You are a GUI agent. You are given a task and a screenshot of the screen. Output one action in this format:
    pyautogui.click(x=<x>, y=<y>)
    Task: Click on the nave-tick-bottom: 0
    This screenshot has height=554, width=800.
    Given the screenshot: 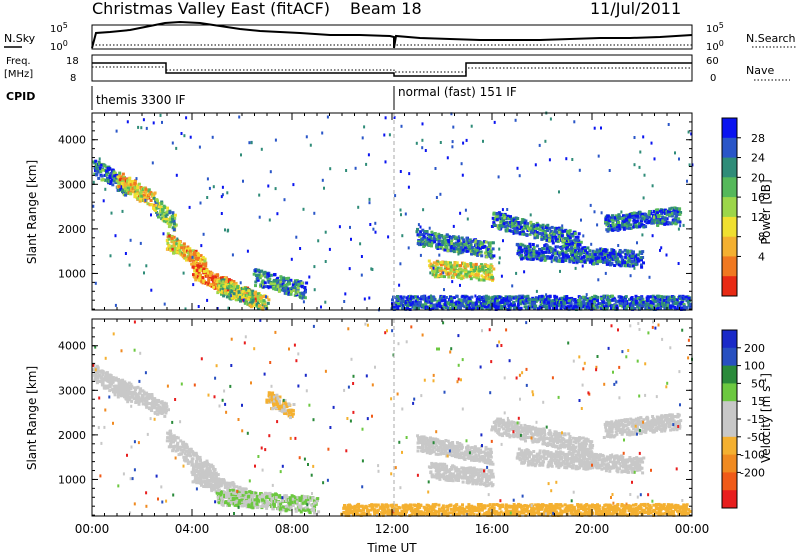 What is the action you would take?
    pyautogui.click(x=713, y=78)
    